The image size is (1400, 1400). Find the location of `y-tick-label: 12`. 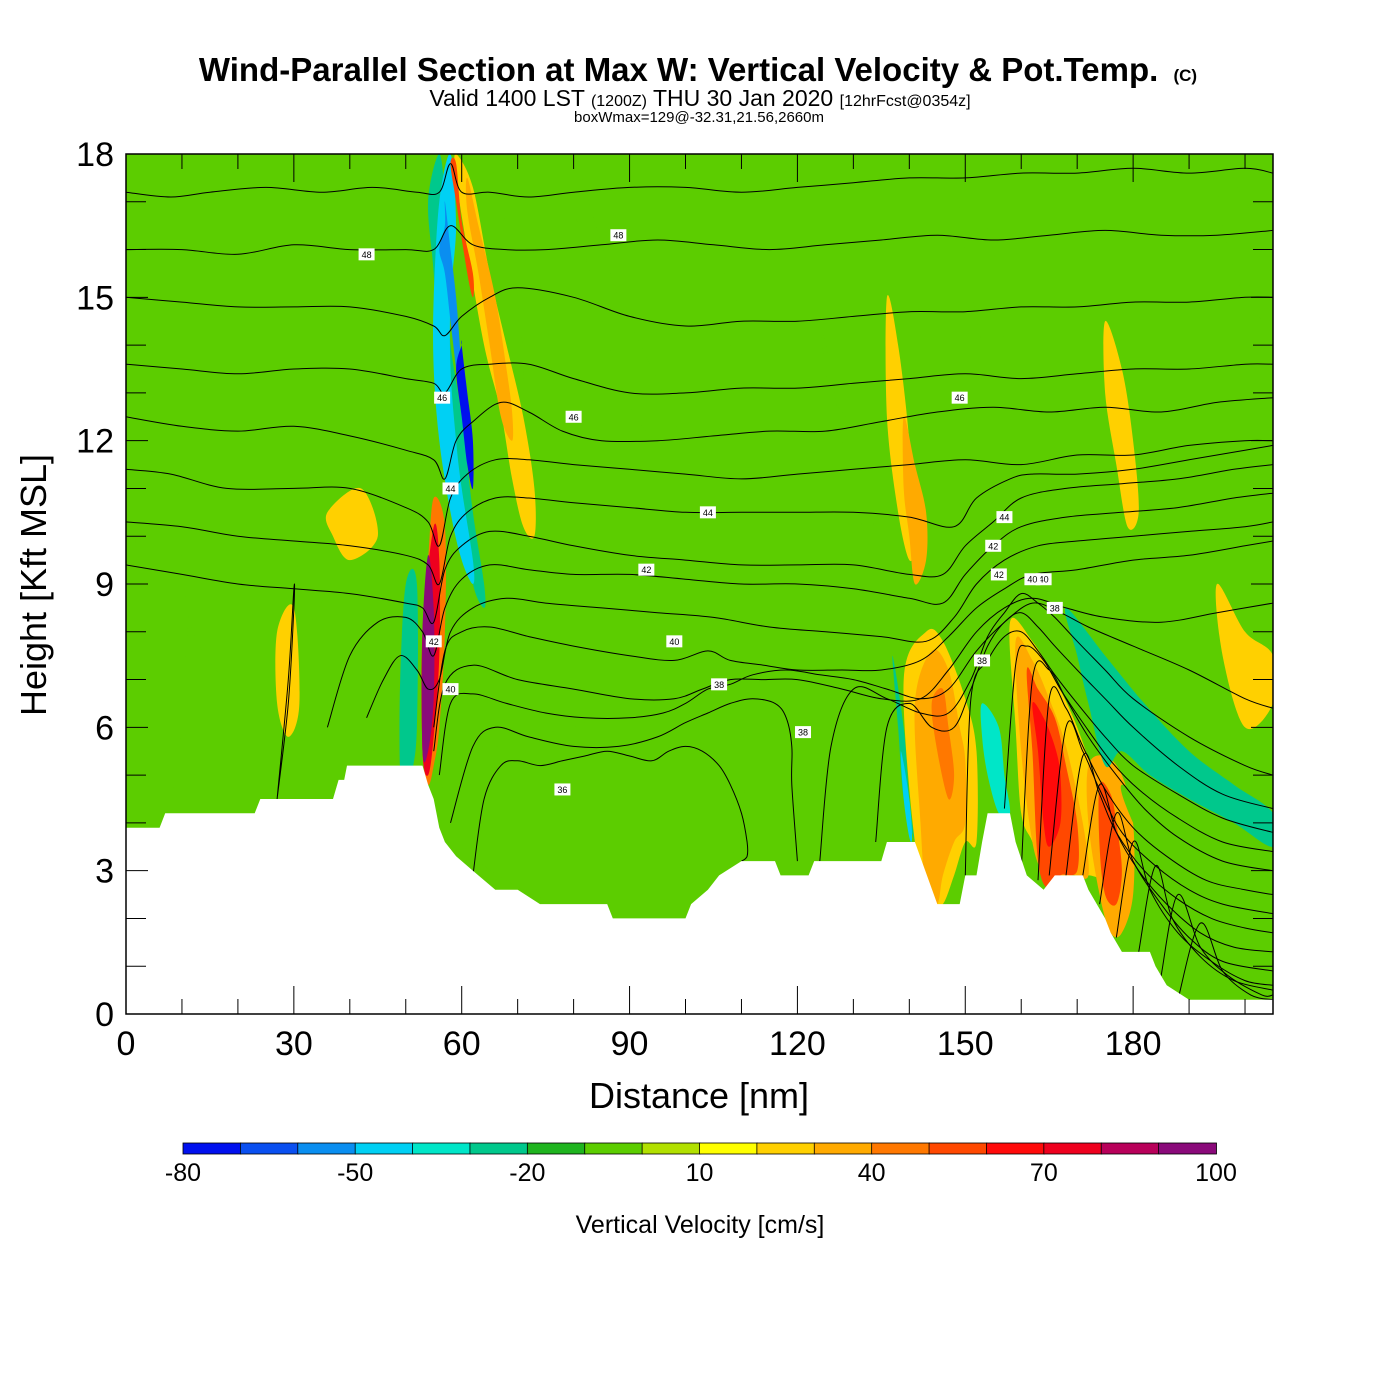

y-tick-label: 12 is located at coordinates (95, 442).